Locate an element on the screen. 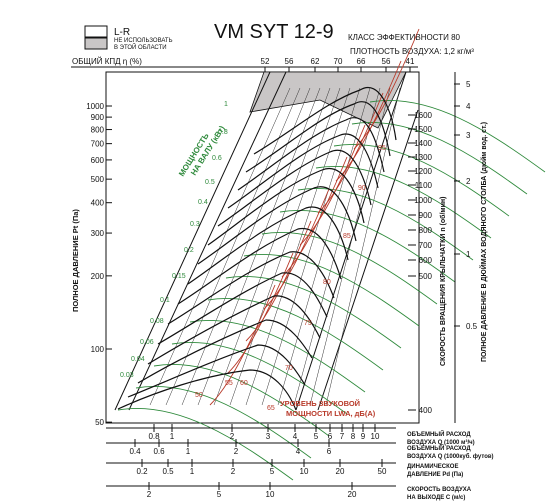 The height and width of the screenshot is (504, 560). left-tick-label: 200 is located at coordinates (98, 276).